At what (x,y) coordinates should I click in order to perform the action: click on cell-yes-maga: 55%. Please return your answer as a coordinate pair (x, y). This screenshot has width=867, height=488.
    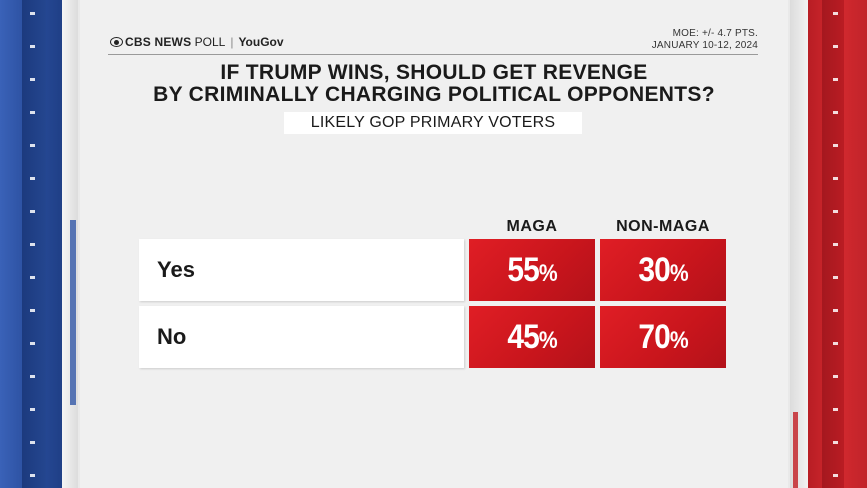
    Looking at the image, I should click on (532, 270).